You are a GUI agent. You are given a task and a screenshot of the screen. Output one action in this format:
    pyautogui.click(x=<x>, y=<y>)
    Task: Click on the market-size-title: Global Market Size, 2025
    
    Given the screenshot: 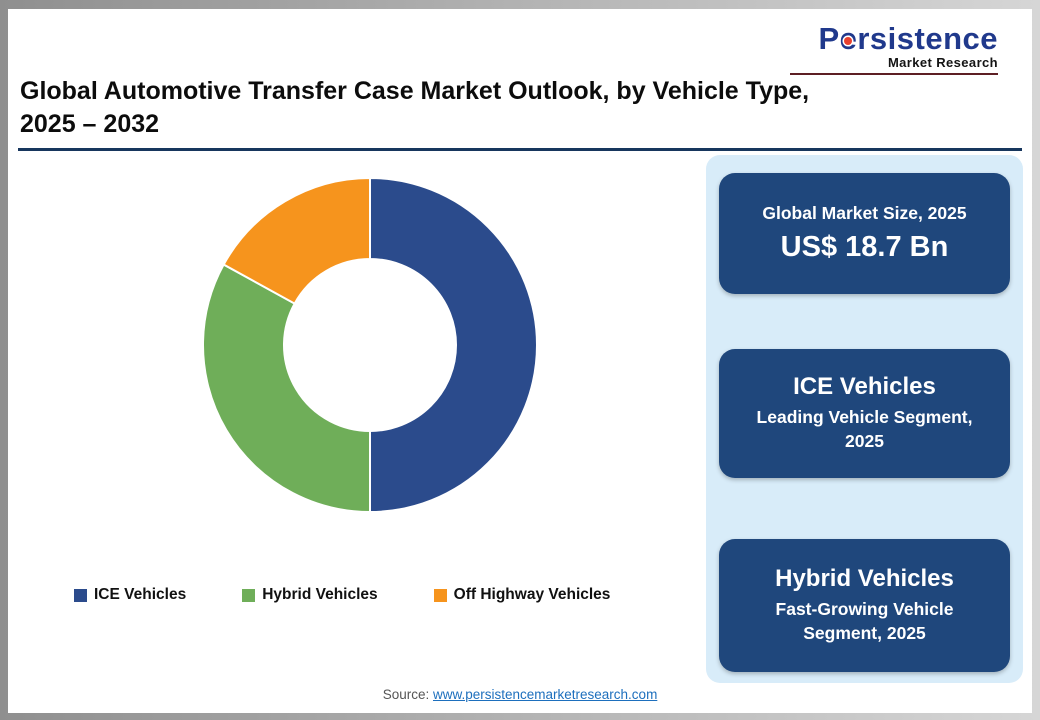 What is the action you would take?
    pyautogui.click(x=864, y=213)
    